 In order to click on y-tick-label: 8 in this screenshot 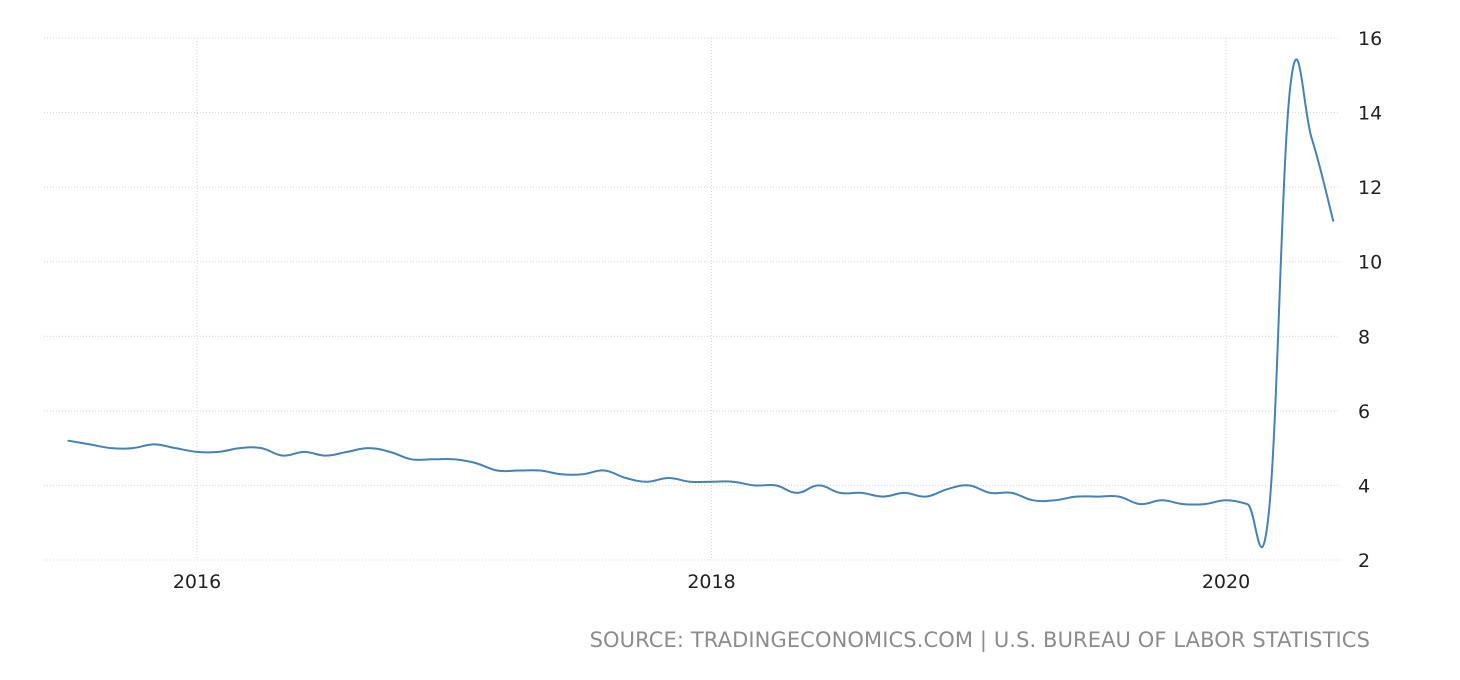, I will do `click(1364, 337)`.